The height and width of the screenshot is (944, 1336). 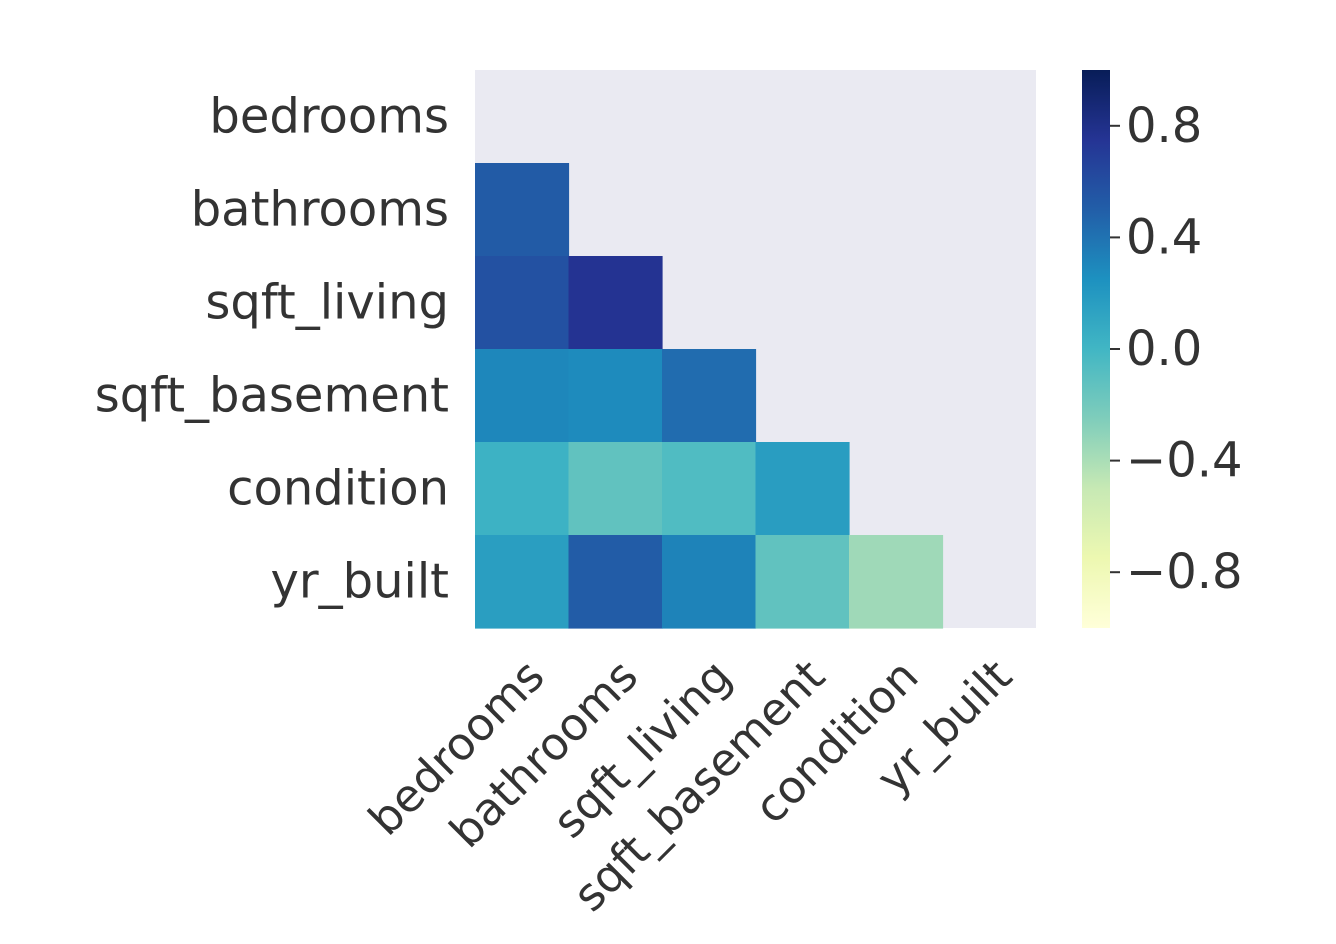 What do you see at coordinates (522, 210) in the screenshot?
I see `heatmap-cell-bathrooms-bedrooms` at bounding box center [522, 210].